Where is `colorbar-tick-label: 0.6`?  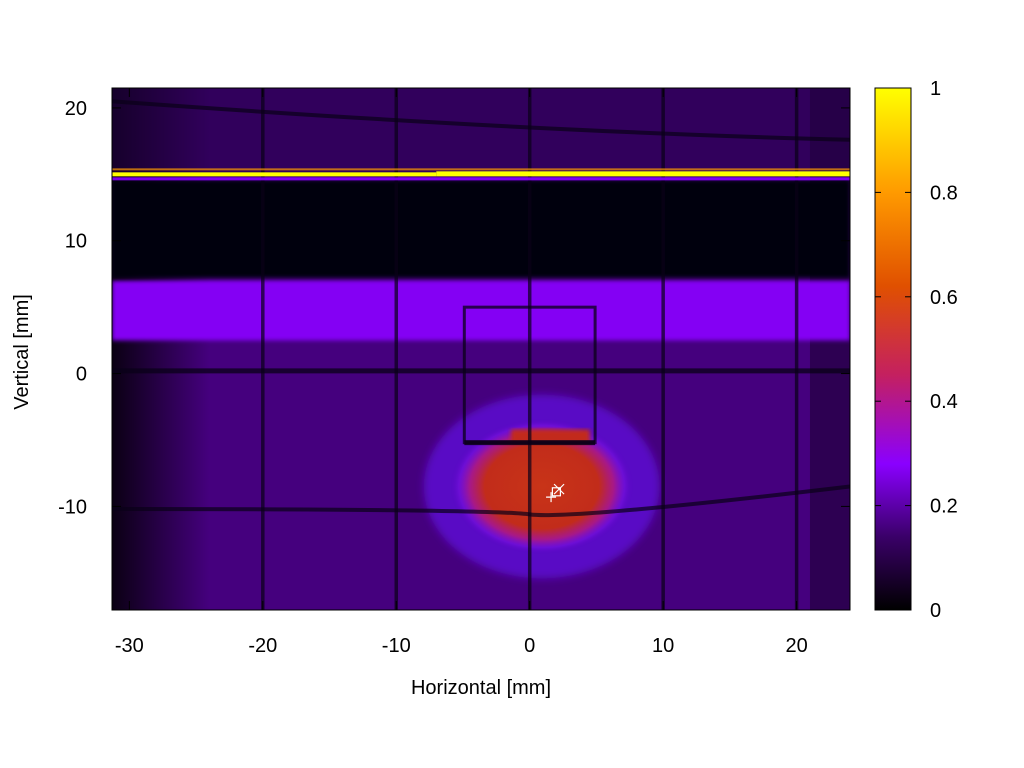
colorbar-tick-label: 0.6 is located at coordinates (944, 298).